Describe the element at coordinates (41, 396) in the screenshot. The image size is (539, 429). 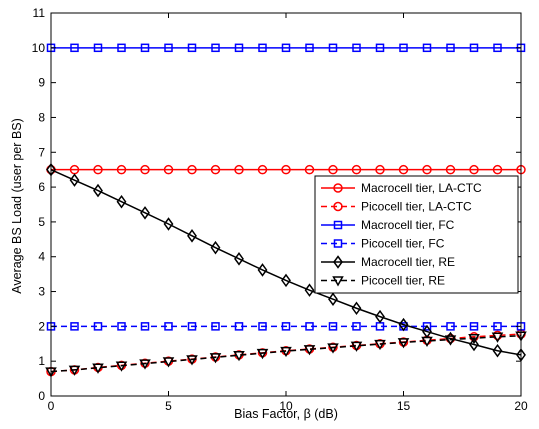
I see `y-tick-label: 0` at that location.